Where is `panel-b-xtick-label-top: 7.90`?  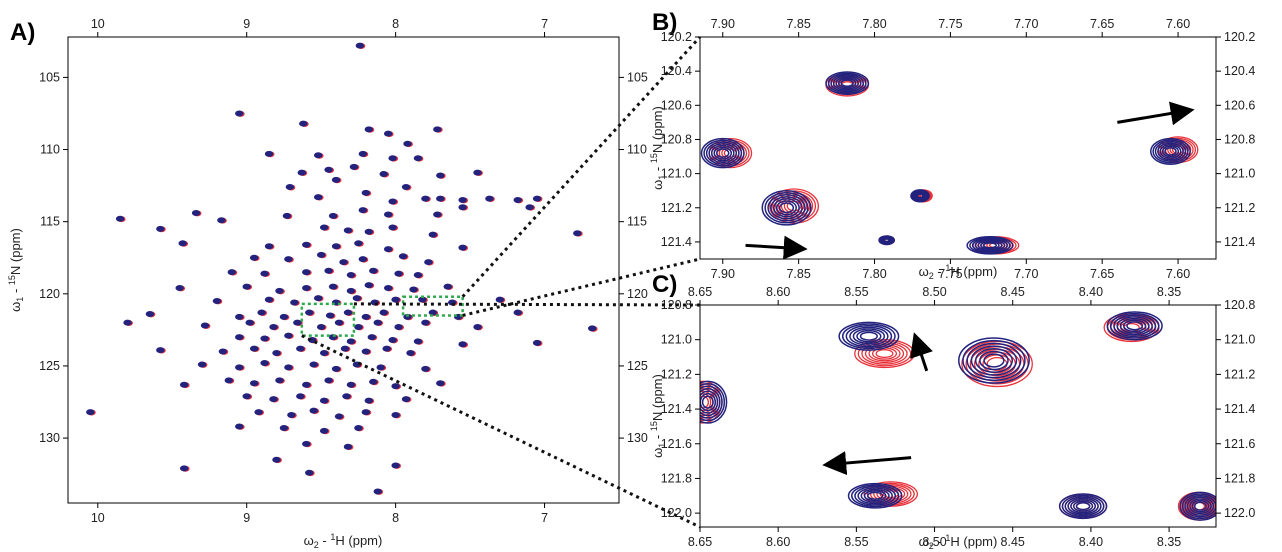 panel-b-xtick-label-top: 7.90 is located at coordinates (723, 24).